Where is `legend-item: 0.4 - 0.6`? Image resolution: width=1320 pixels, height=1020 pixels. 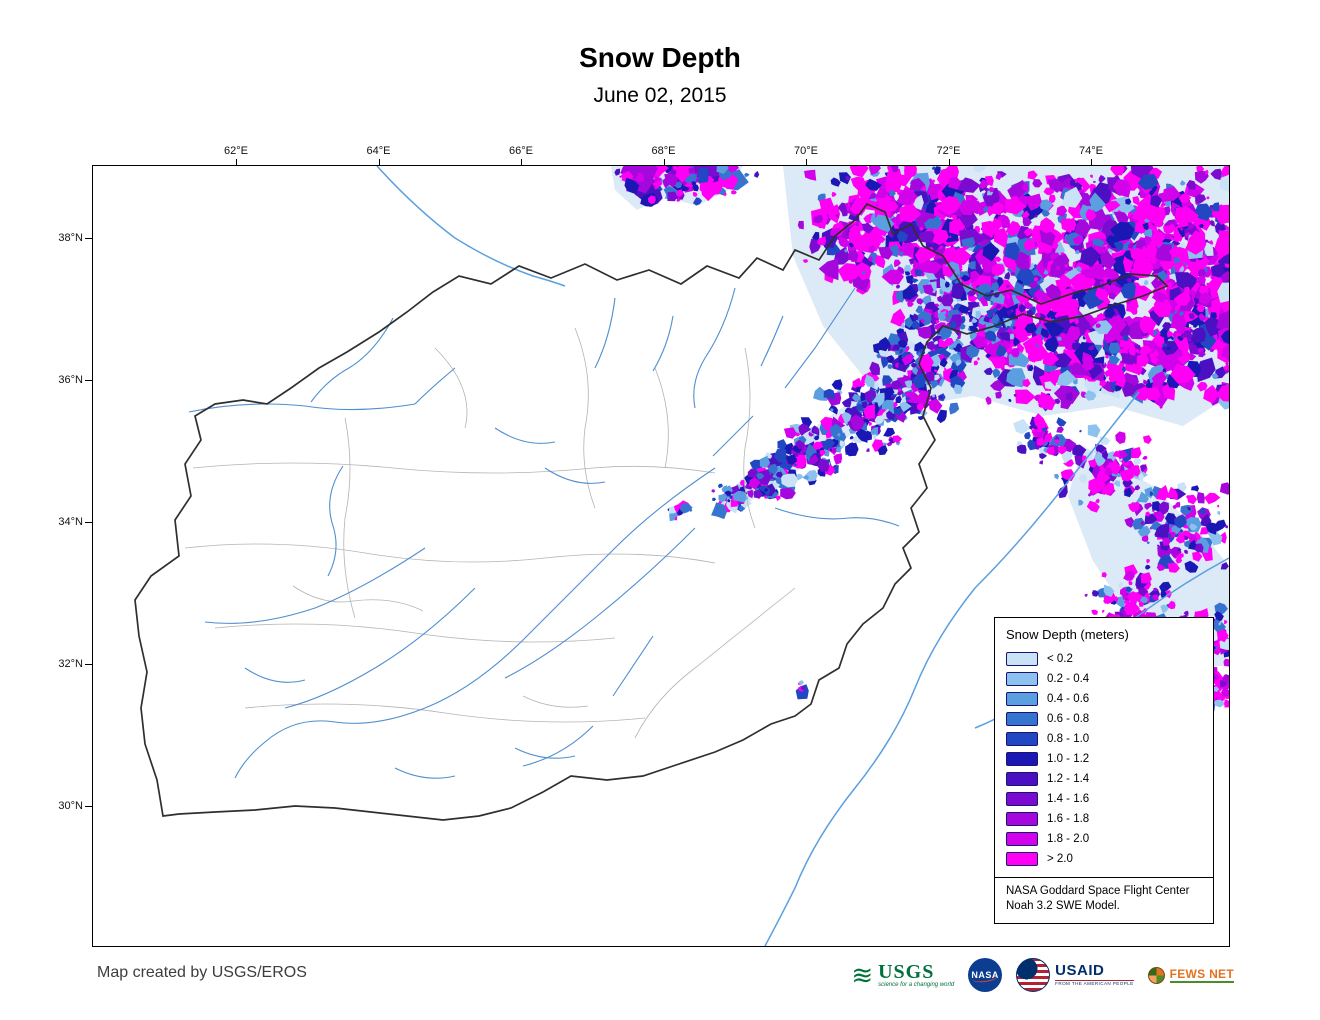
legend-item: 0.4 - 0.6 is located at coordinates (1104, 699).